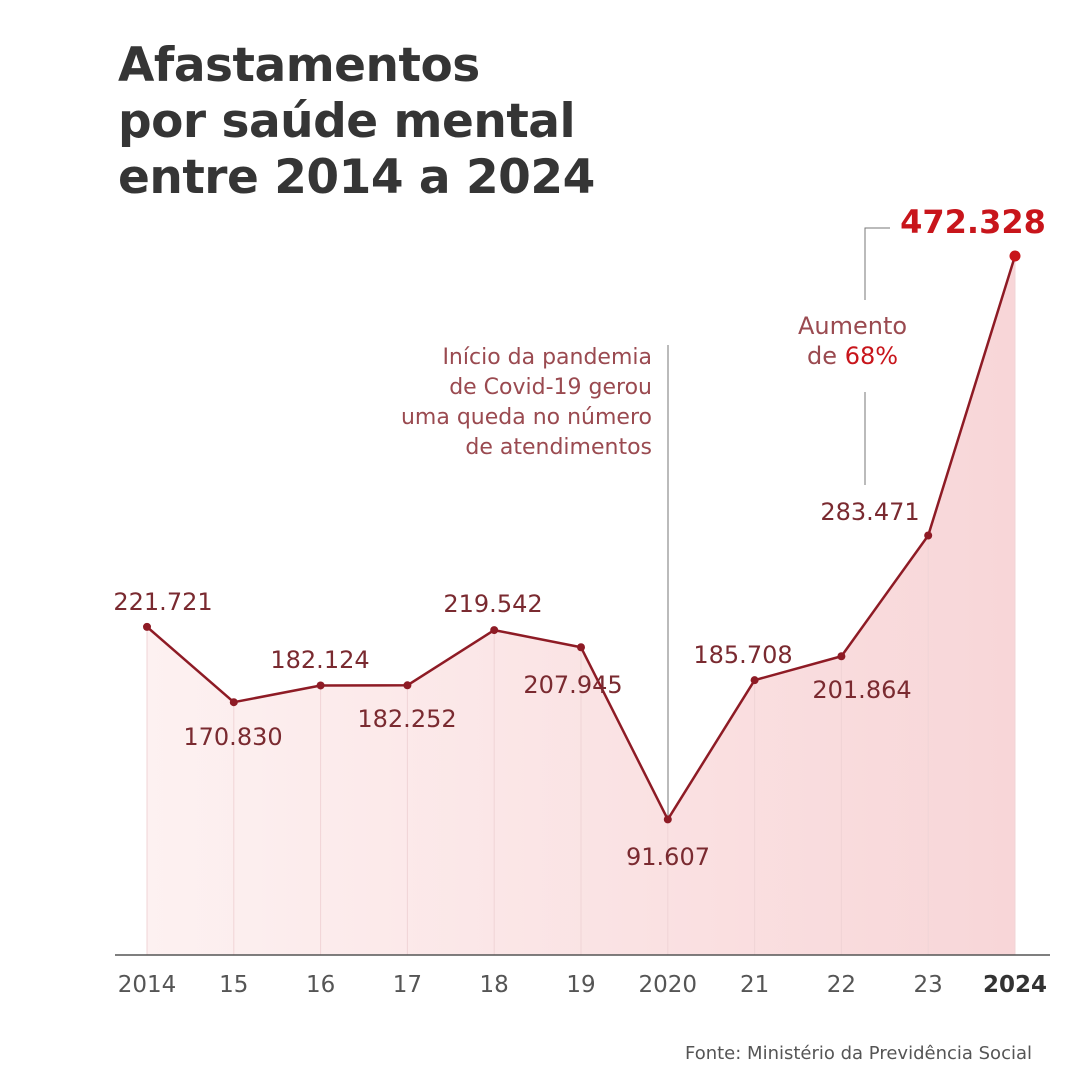  Describe the element at coordinates (742, 655) in the screenshot. I see `data-label: 185.708` at that location.